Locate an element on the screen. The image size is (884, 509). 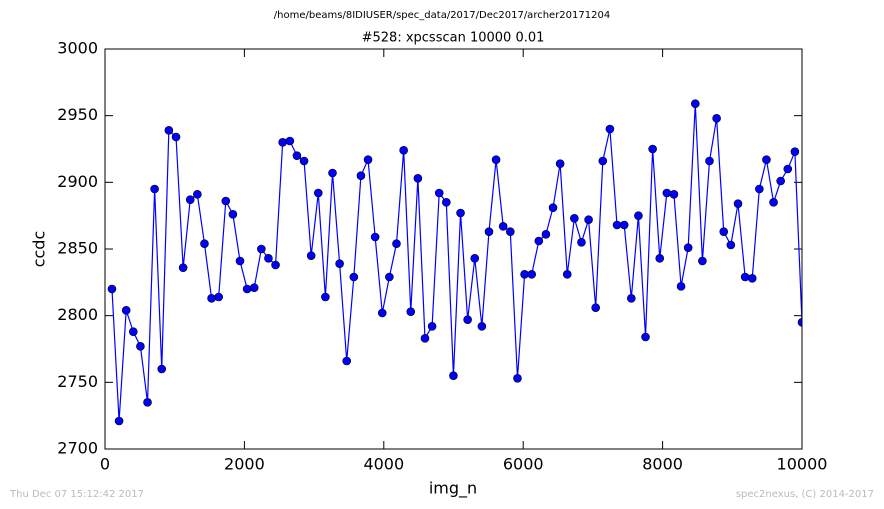
footer-right: spec2nexus, (C) 2014-2017 is located at coordinates (805, 494).